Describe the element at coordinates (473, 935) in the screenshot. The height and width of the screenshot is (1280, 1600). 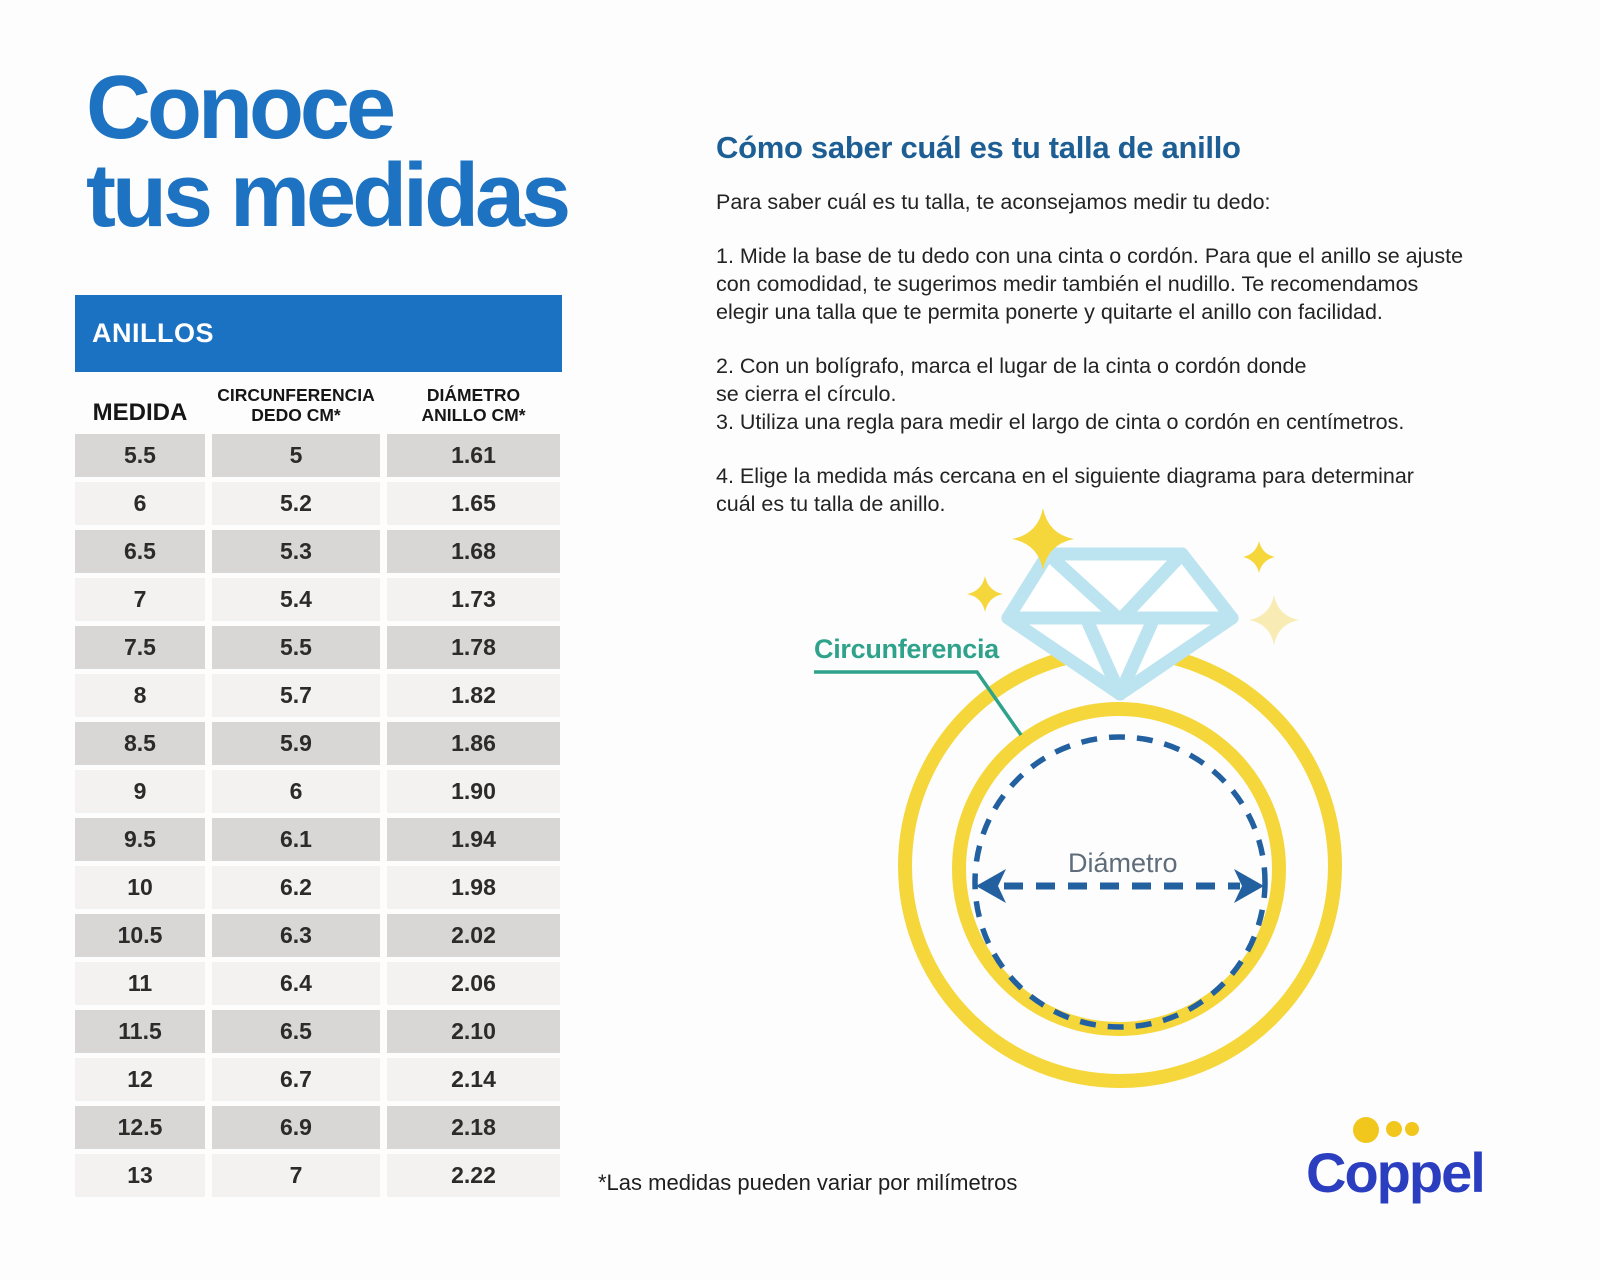
I see `table-cell: 2.02` at that location.